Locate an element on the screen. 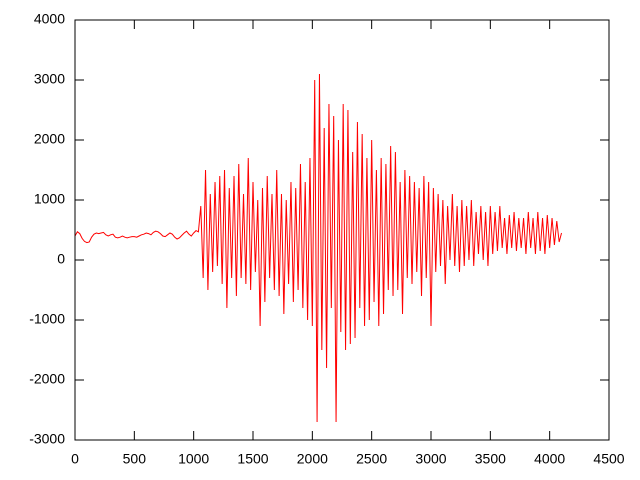 The width and height of the screenshot is (640, 480). y-tick-label: 0 is located at coordinates (61, 259).